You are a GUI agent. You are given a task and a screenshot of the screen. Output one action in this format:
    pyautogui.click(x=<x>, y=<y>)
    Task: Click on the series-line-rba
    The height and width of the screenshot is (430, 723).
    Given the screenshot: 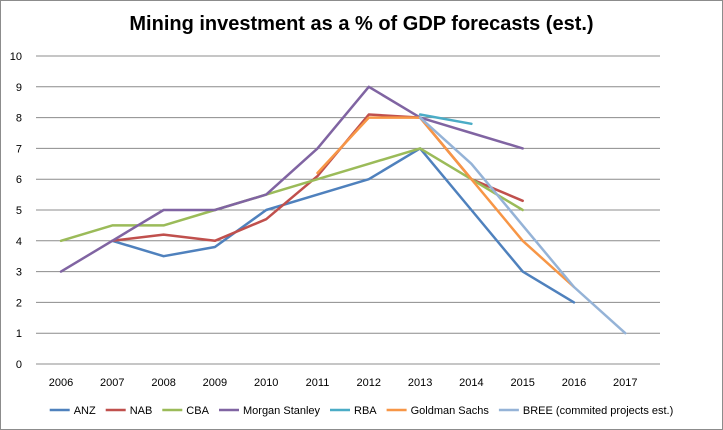 What is the action you would take?
    pyautogui.click(x=445, y=119)
    